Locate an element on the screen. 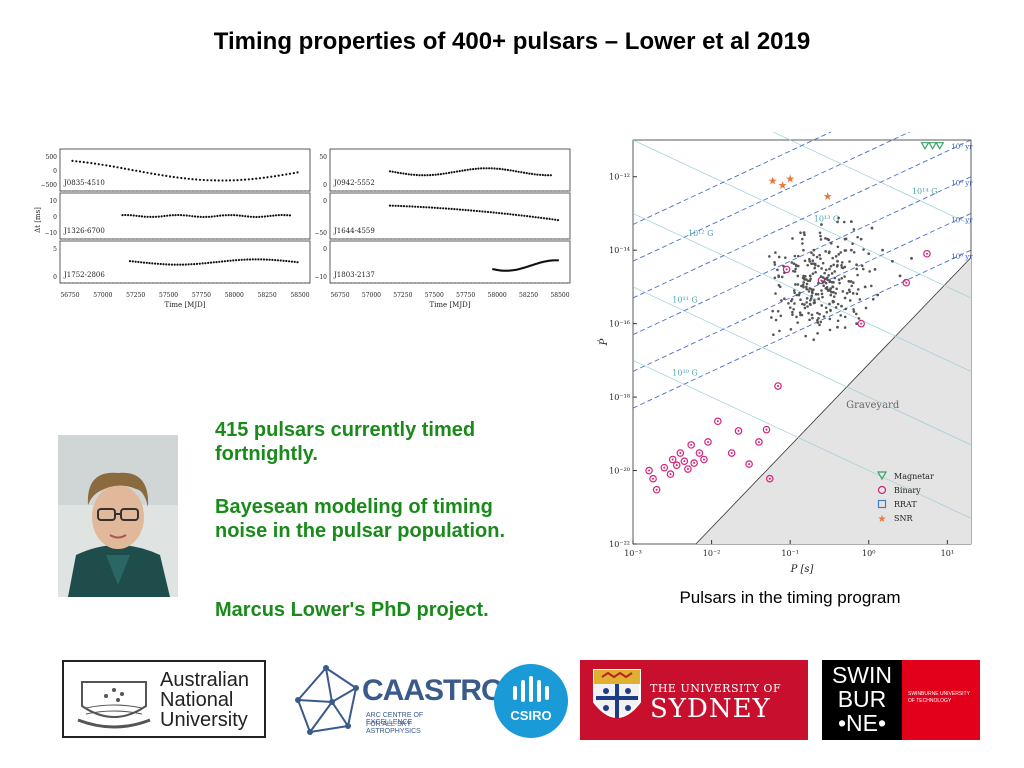 This screenshot has width=1024, height=768. bfield-label: 10¹¹ G is located at coordinates (685, 299).